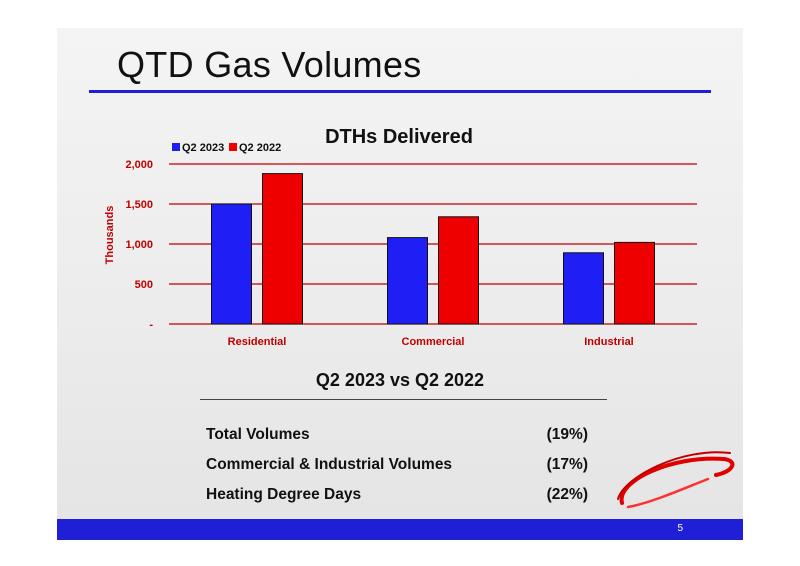 The height and width of the screenshot is (566, 800). What do you see at coordinates (329, 464) in the screenshot?
I see `comparison-row-label: Commercial & Industrial Volumes` at bounding box center [329, 464].